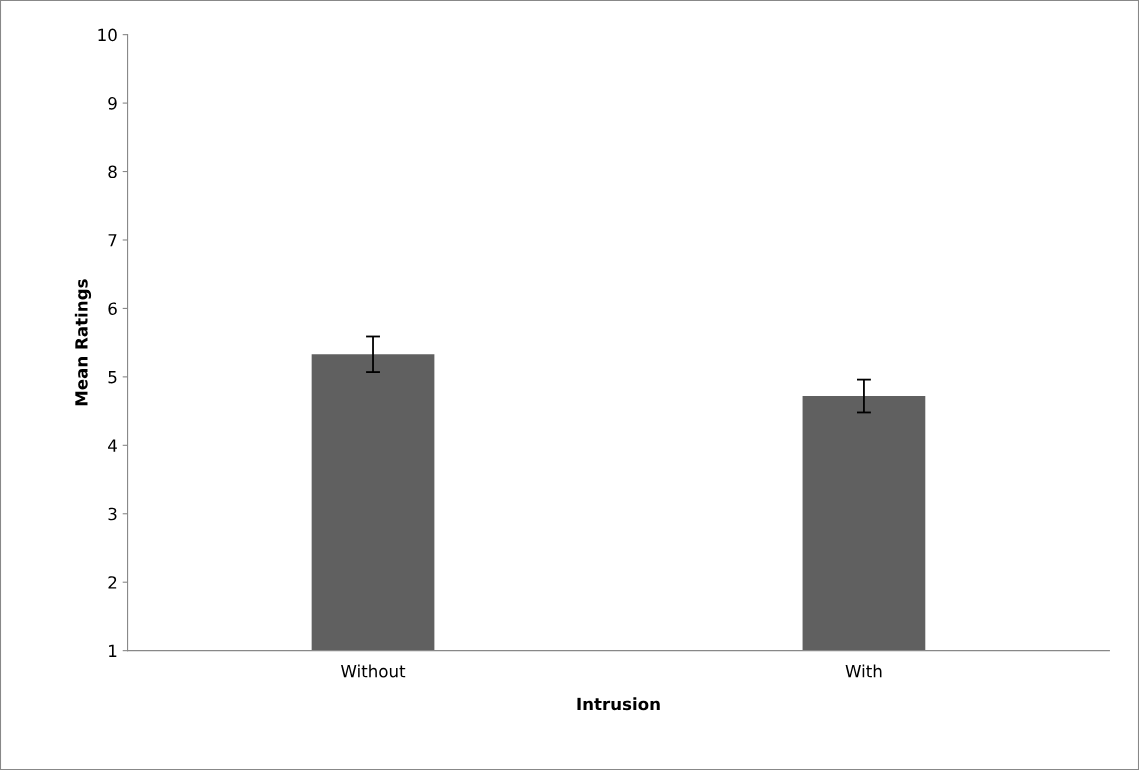  Describe the element at coordinates (112, 514) in the screenshot. I see `y-tick-label: 3` at that location.